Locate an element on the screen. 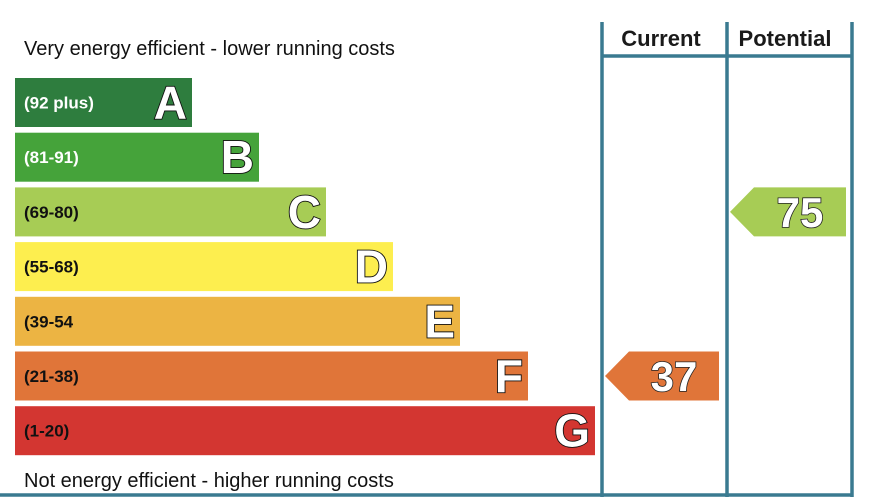 The image size is (872, 504). column-header-current: Current is located at coordinates (661, 38).